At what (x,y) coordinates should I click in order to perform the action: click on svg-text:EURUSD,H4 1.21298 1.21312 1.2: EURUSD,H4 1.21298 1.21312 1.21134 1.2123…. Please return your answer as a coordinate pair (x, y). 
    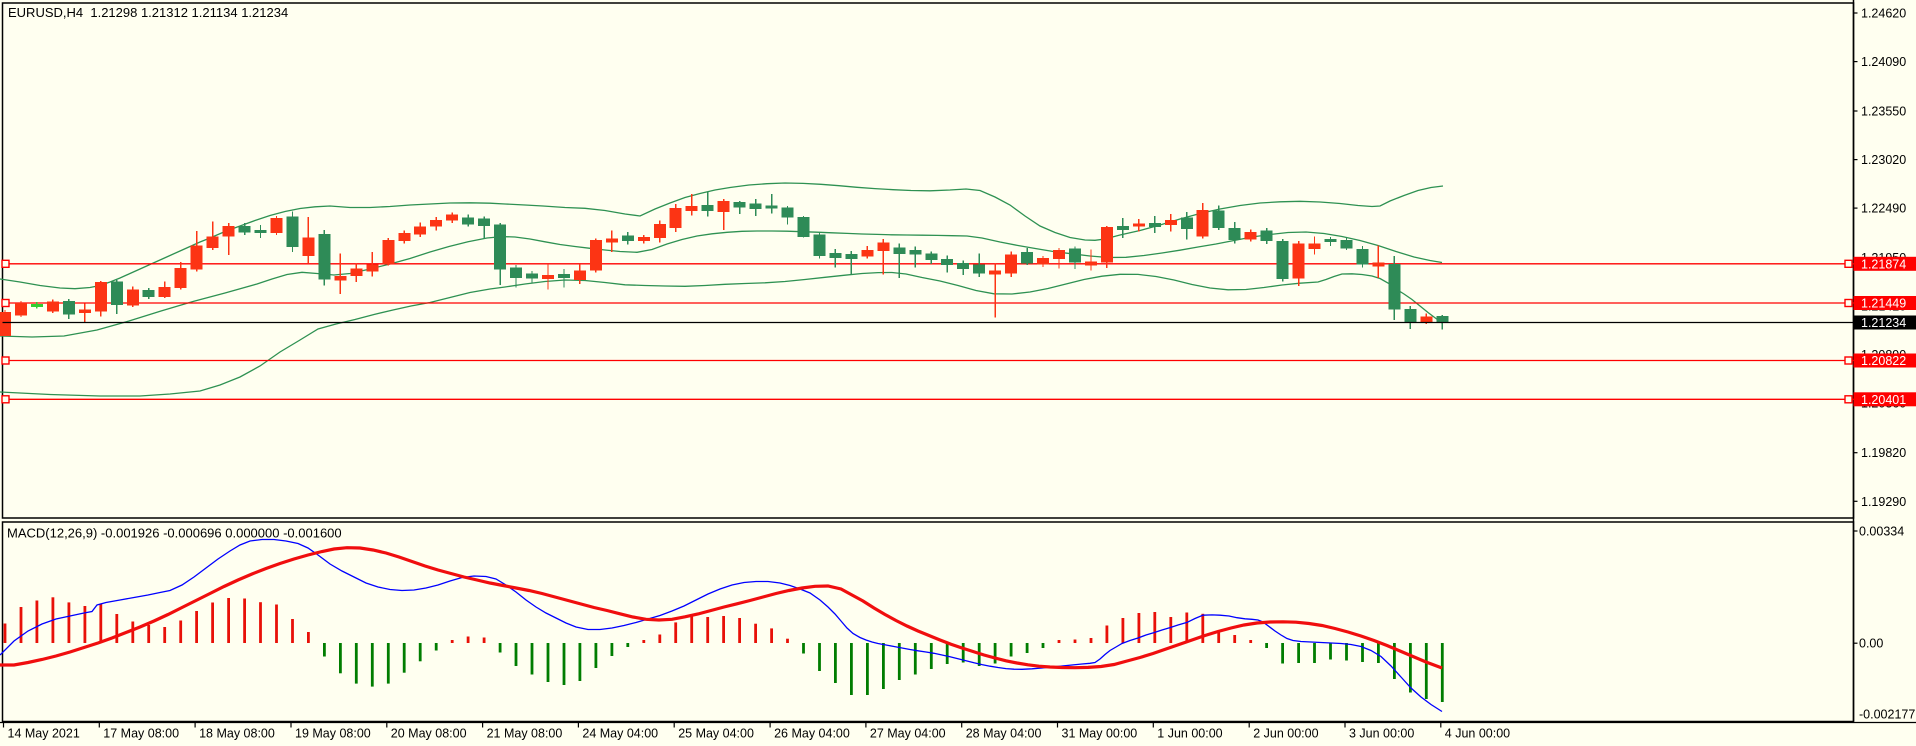
    Looking at the image, I should click on (148, 12).